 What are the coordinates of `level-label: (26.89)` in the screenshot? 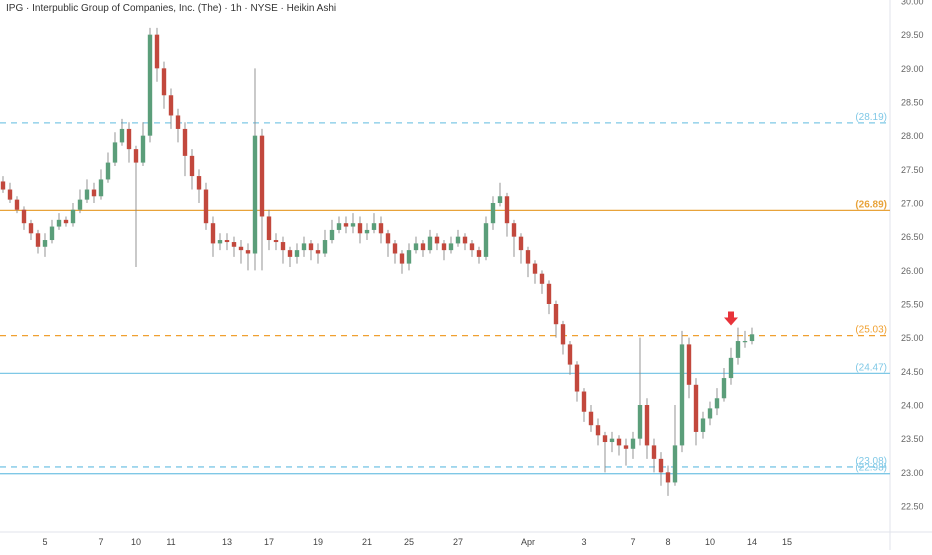 It's located at (871, 204).